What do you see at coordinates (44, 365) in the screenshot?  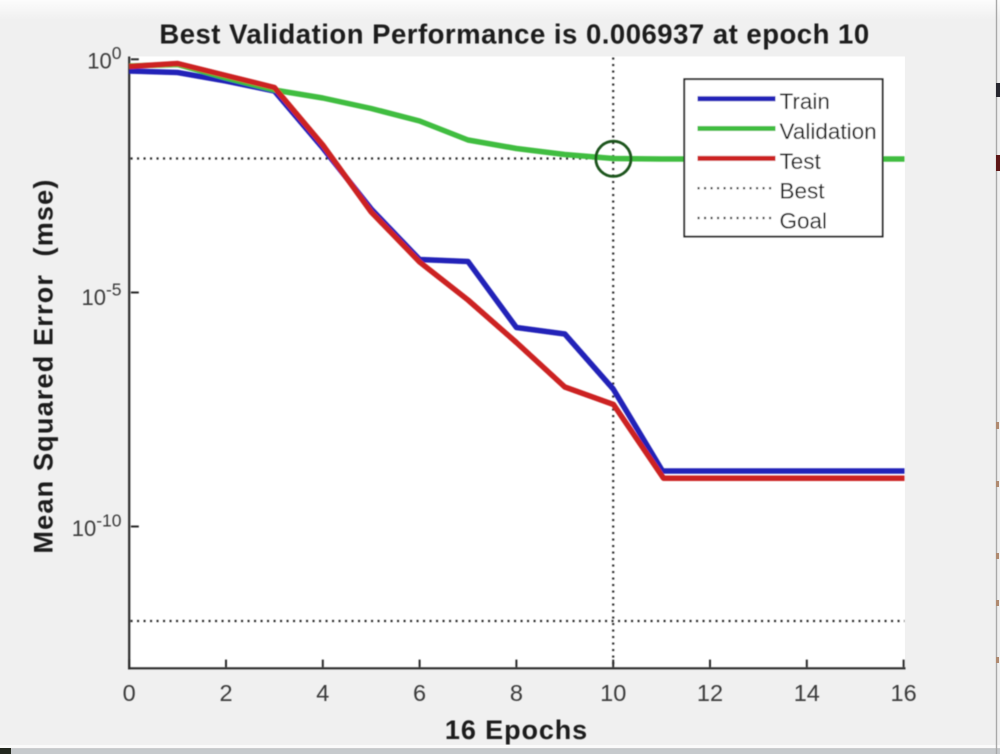 I see `svg-text: Mean Squared Error (mse)` at bounding box center [44, 365].